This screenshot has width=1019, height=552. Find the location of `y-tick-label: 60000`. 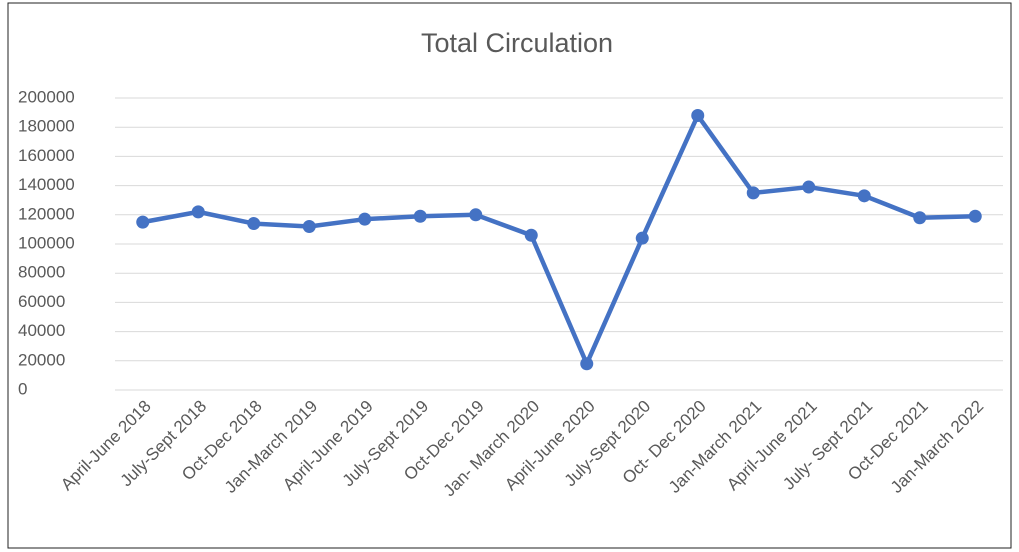

y-tick-label: 60000 is located at coordinates (41, 301).